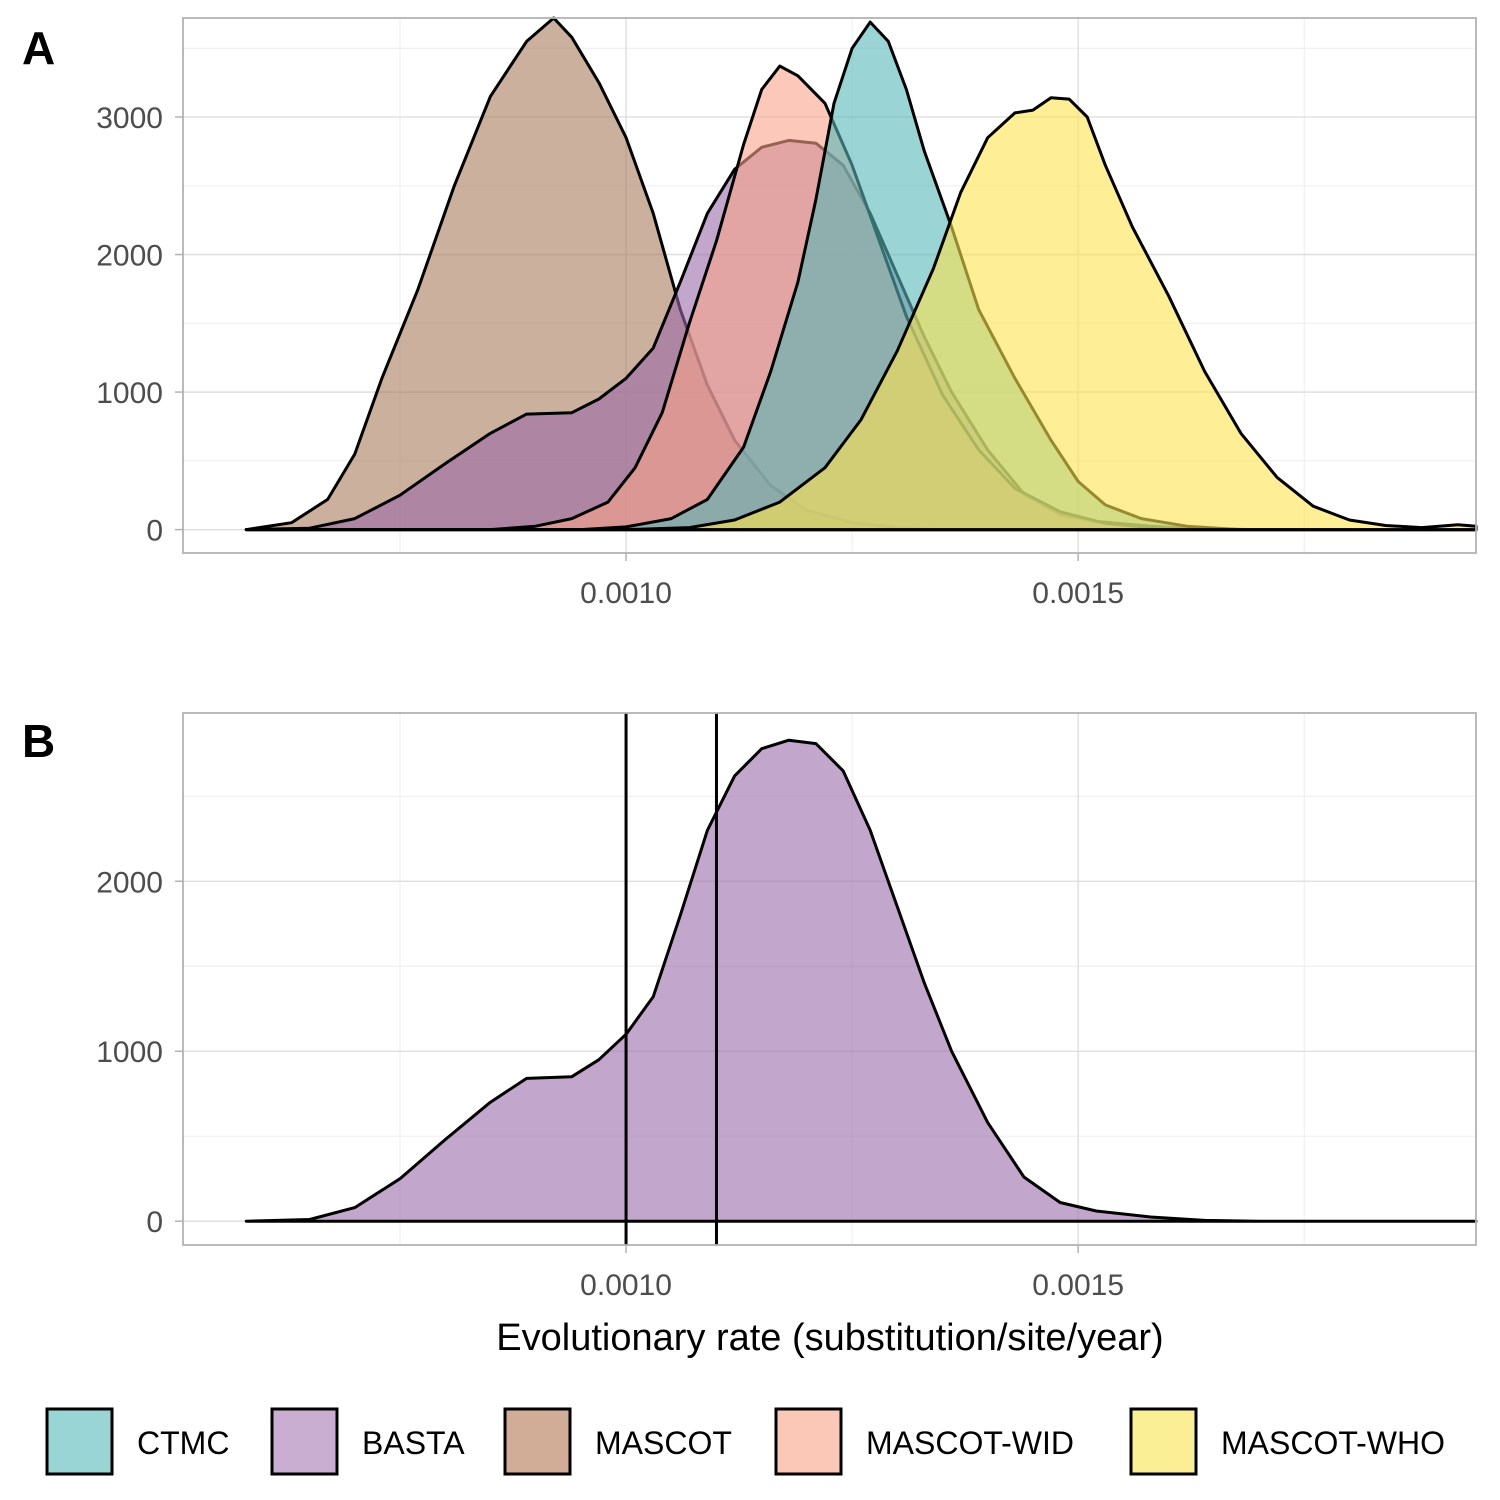  What do you see at coordinates (79, 1441) in the screenshot?
I see `legend-key-ctmc` at bounding box center [79, 1441].